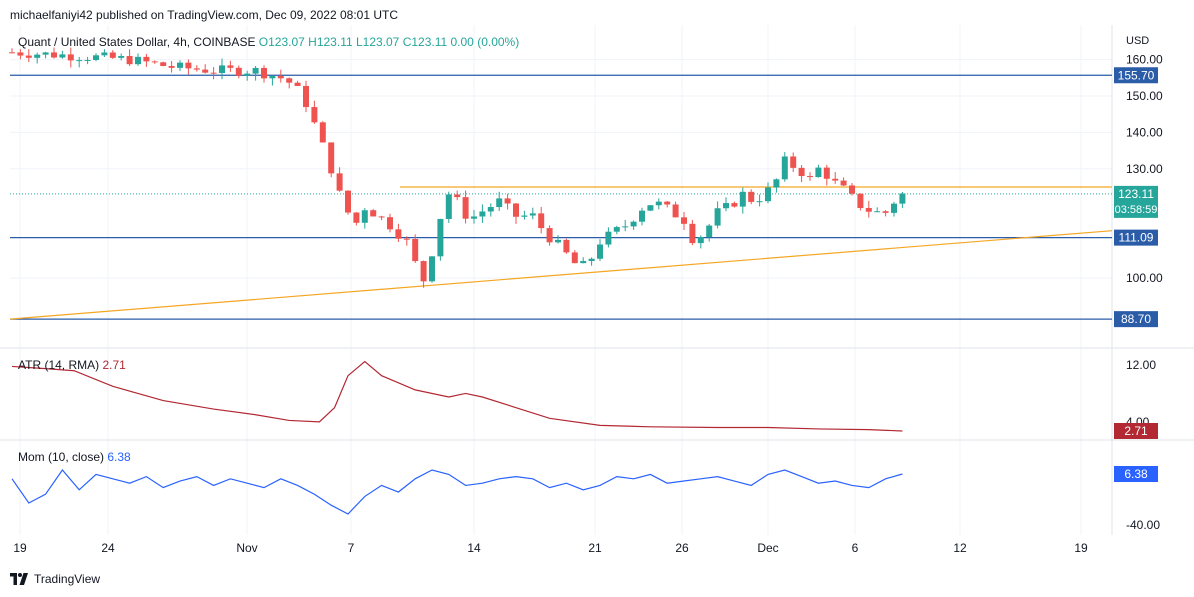 This screenshot has width=1194, height=597. Describe the element at coordinates (1137, 41) in the screenshot. I see `currency-label: USD` at that location.